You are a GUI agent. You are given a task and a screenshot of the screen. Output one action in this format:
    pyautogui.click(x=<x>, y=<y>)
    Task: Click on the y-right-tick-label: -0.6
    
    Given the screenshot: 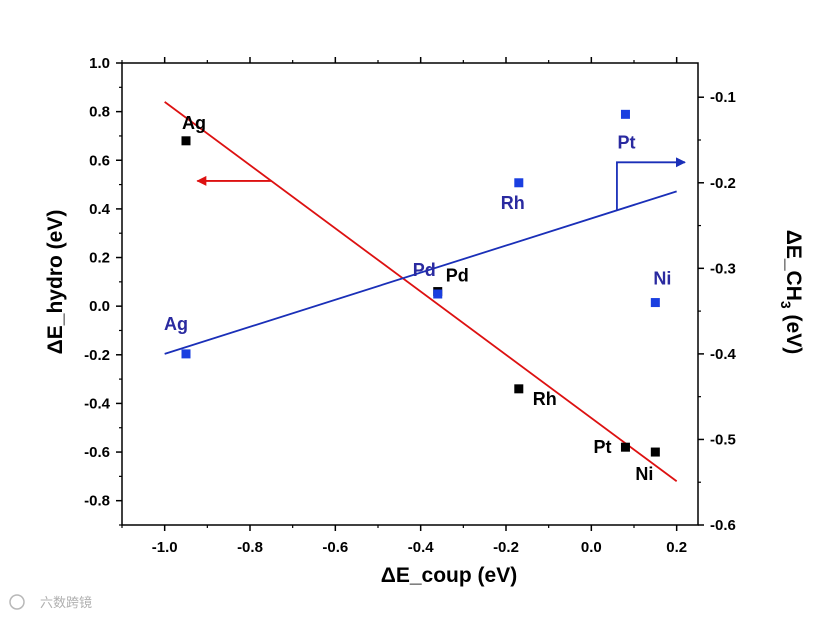 What is the action you would take?
    pyautogui.click(x=723, y=525)
    